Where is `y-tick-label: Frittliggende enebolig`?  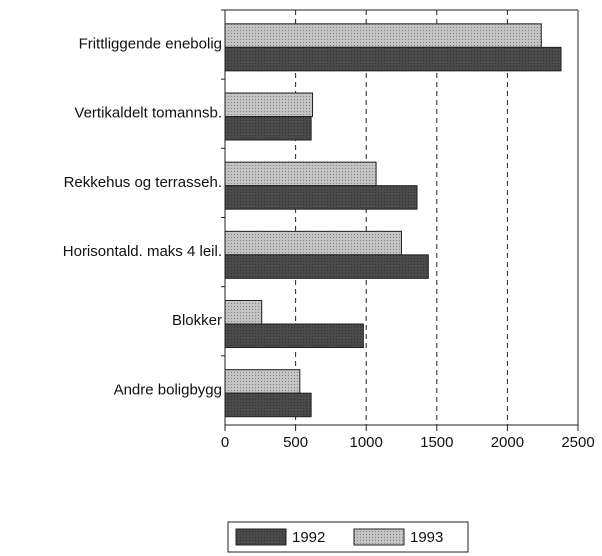 y-tick-label: Frittliggende enebolig is located at coordinates (150, 44).